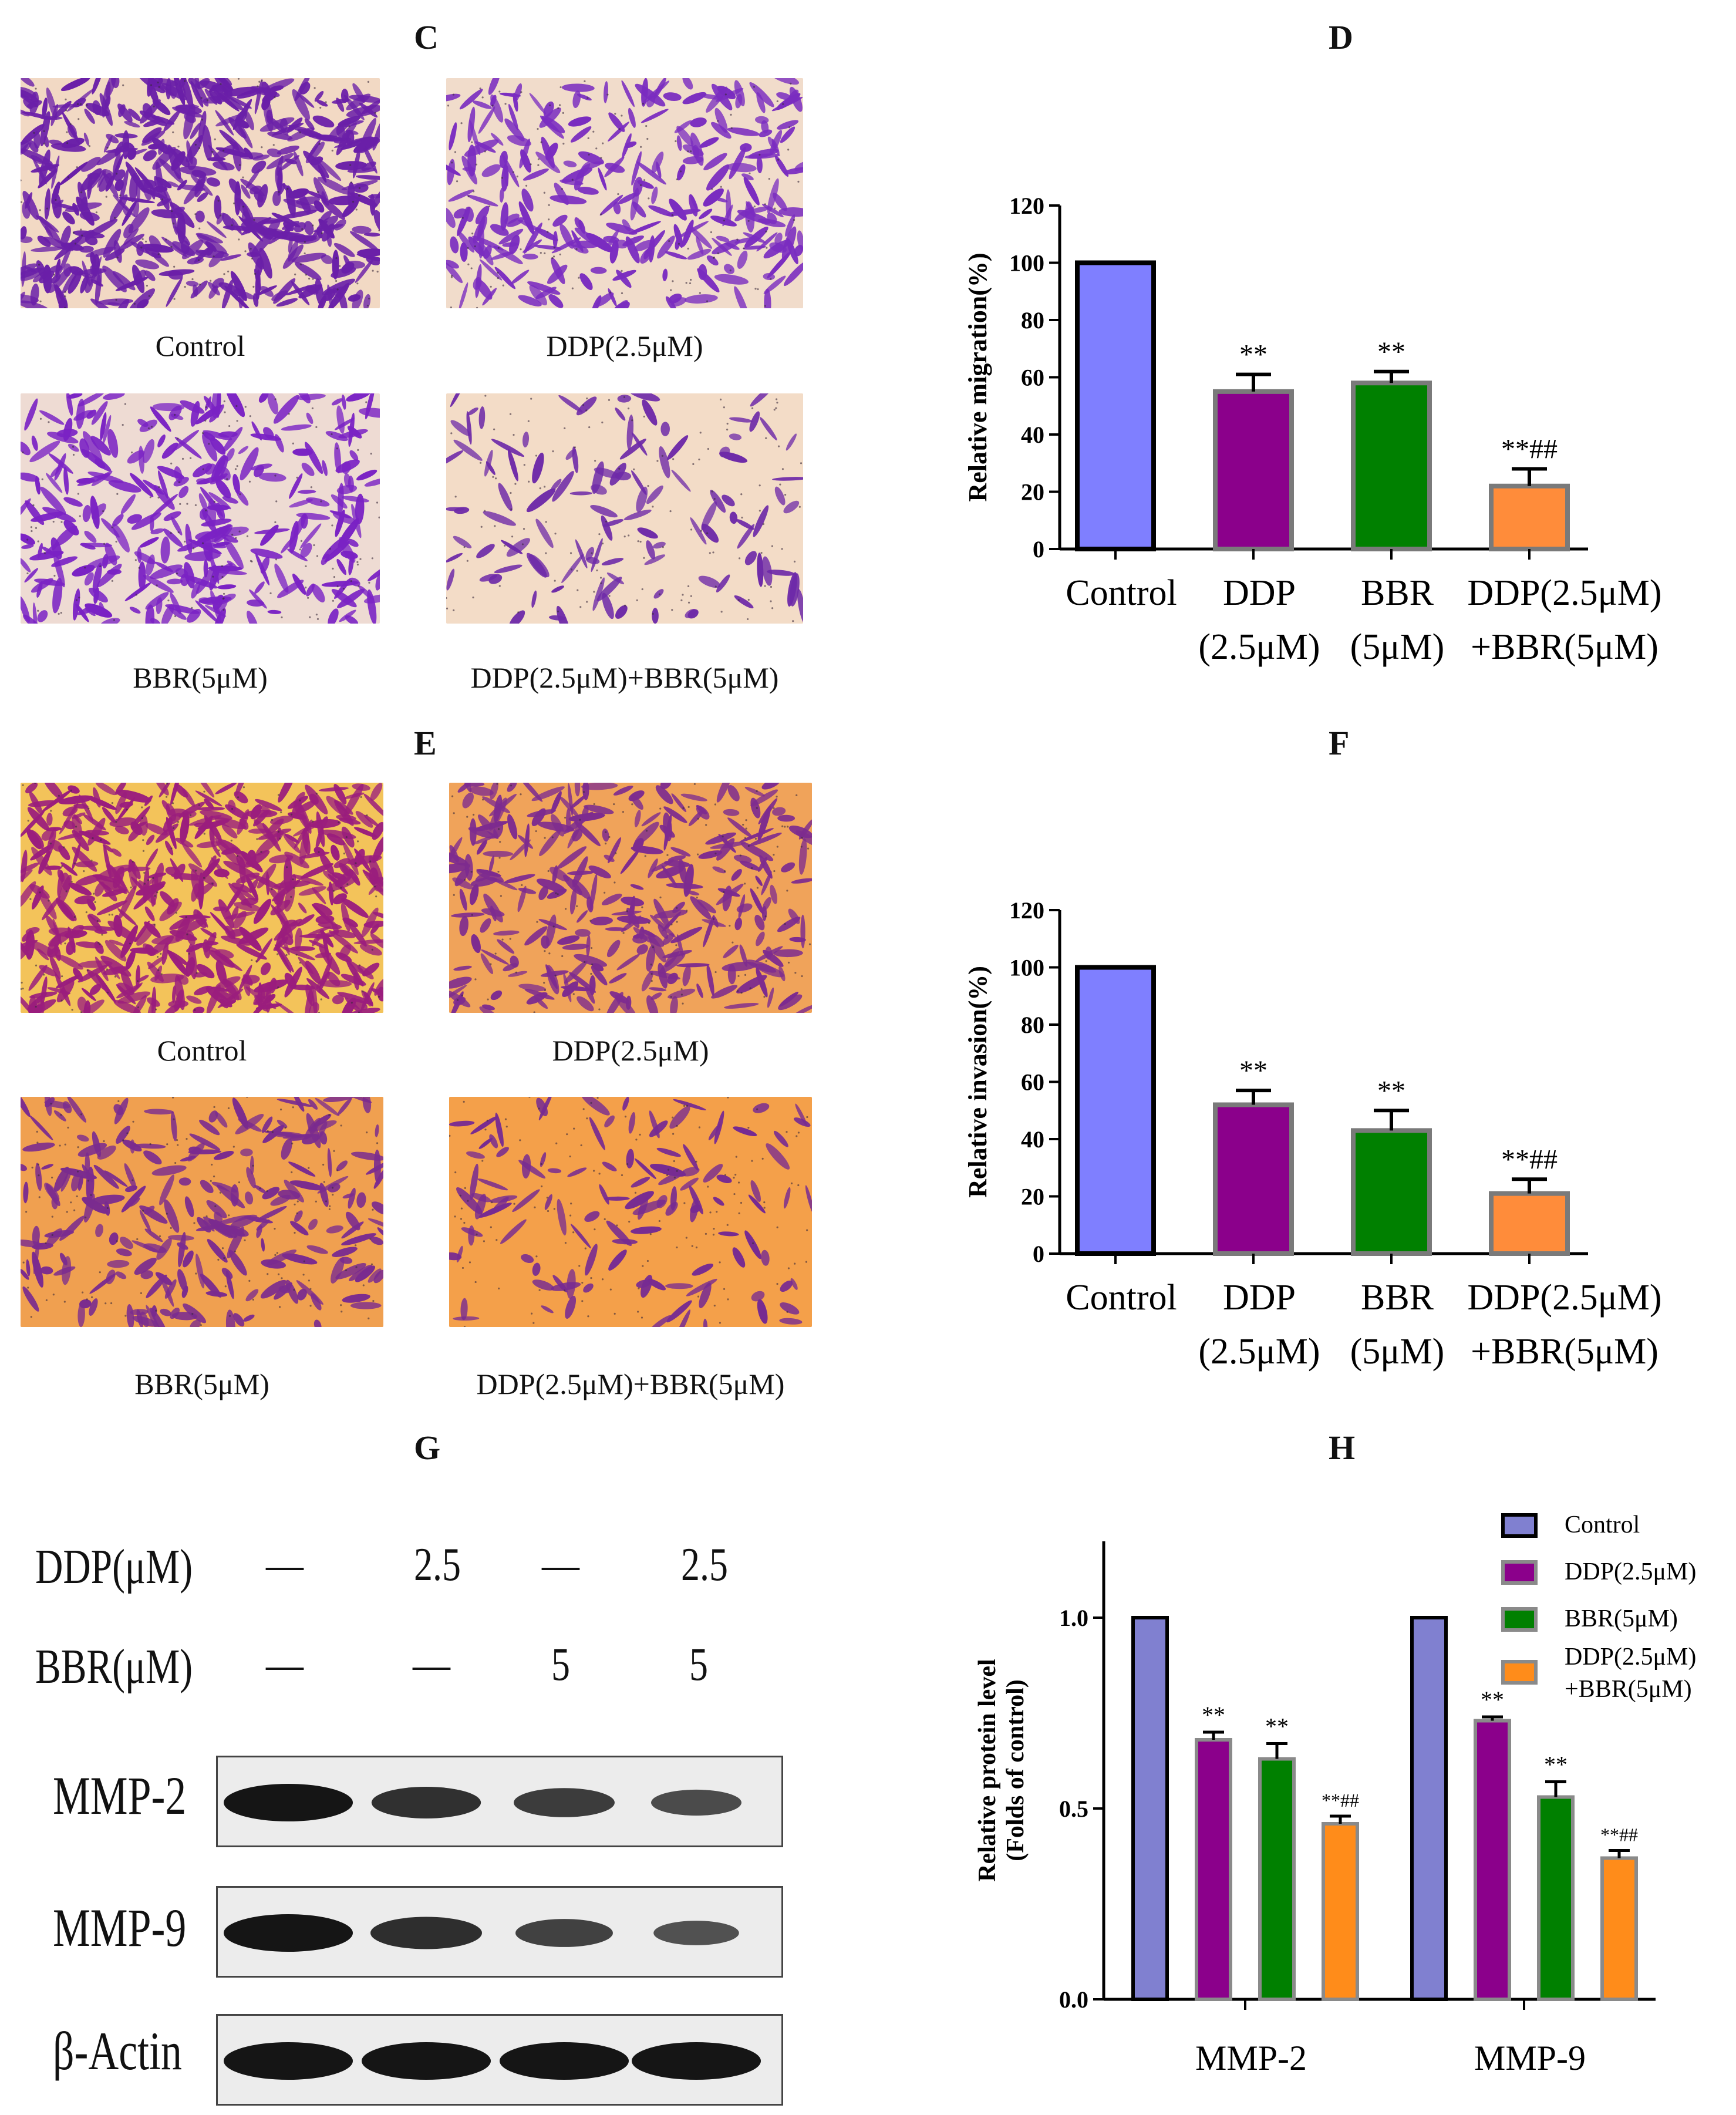 The width and height of the screenshot is (1736, 2115). I want to click on y-axis-label: Relative migration(%), so click(977, 377).